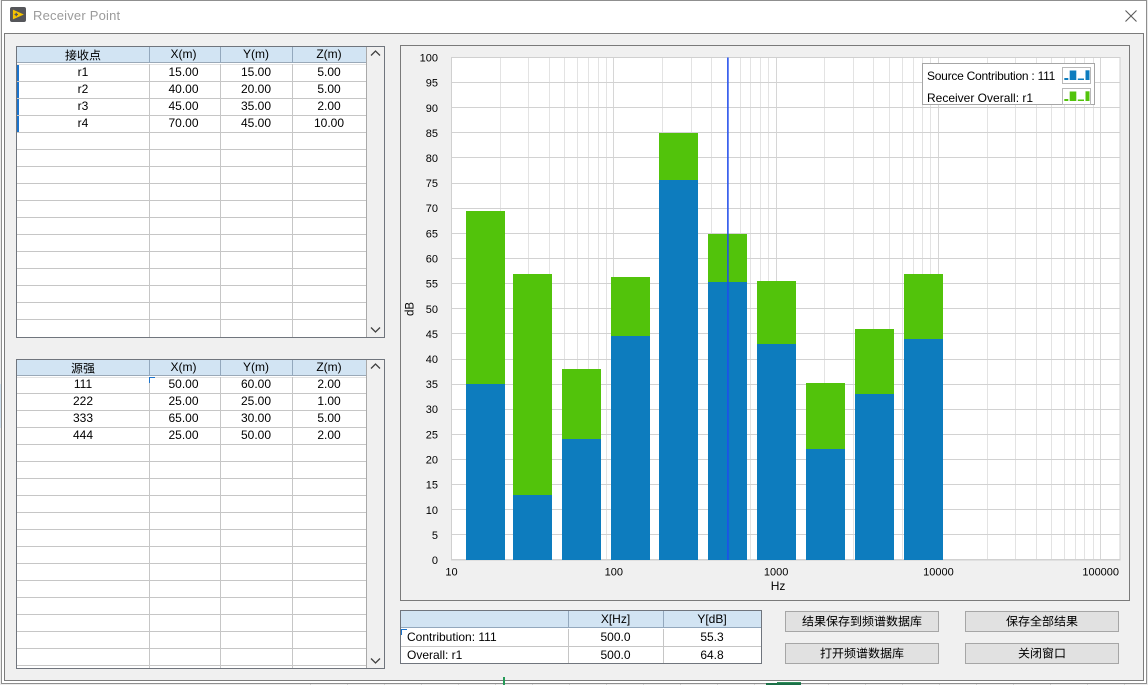 The width and height of the screenshot is (1148, 685). I want to click on svg-text: 70, so click(432, 209).